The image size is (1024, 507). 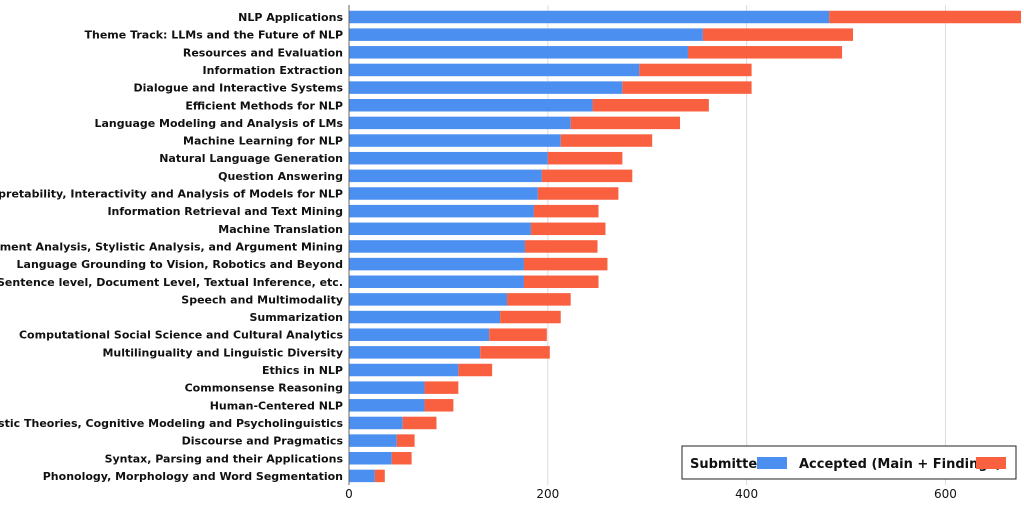 I want to click on category-label: Dialogue and Interactive Systems, so click(x=239, y=88).